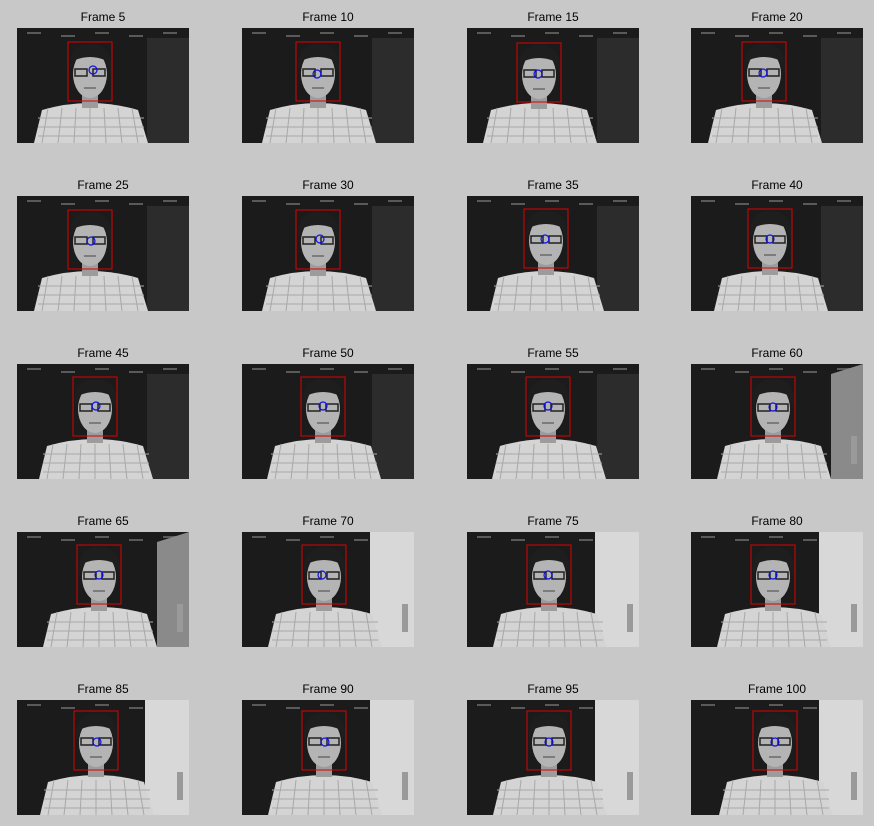 This screenshot has width=874, height=826. I want to click on frame-title: Frame 45, so click(103, 353).